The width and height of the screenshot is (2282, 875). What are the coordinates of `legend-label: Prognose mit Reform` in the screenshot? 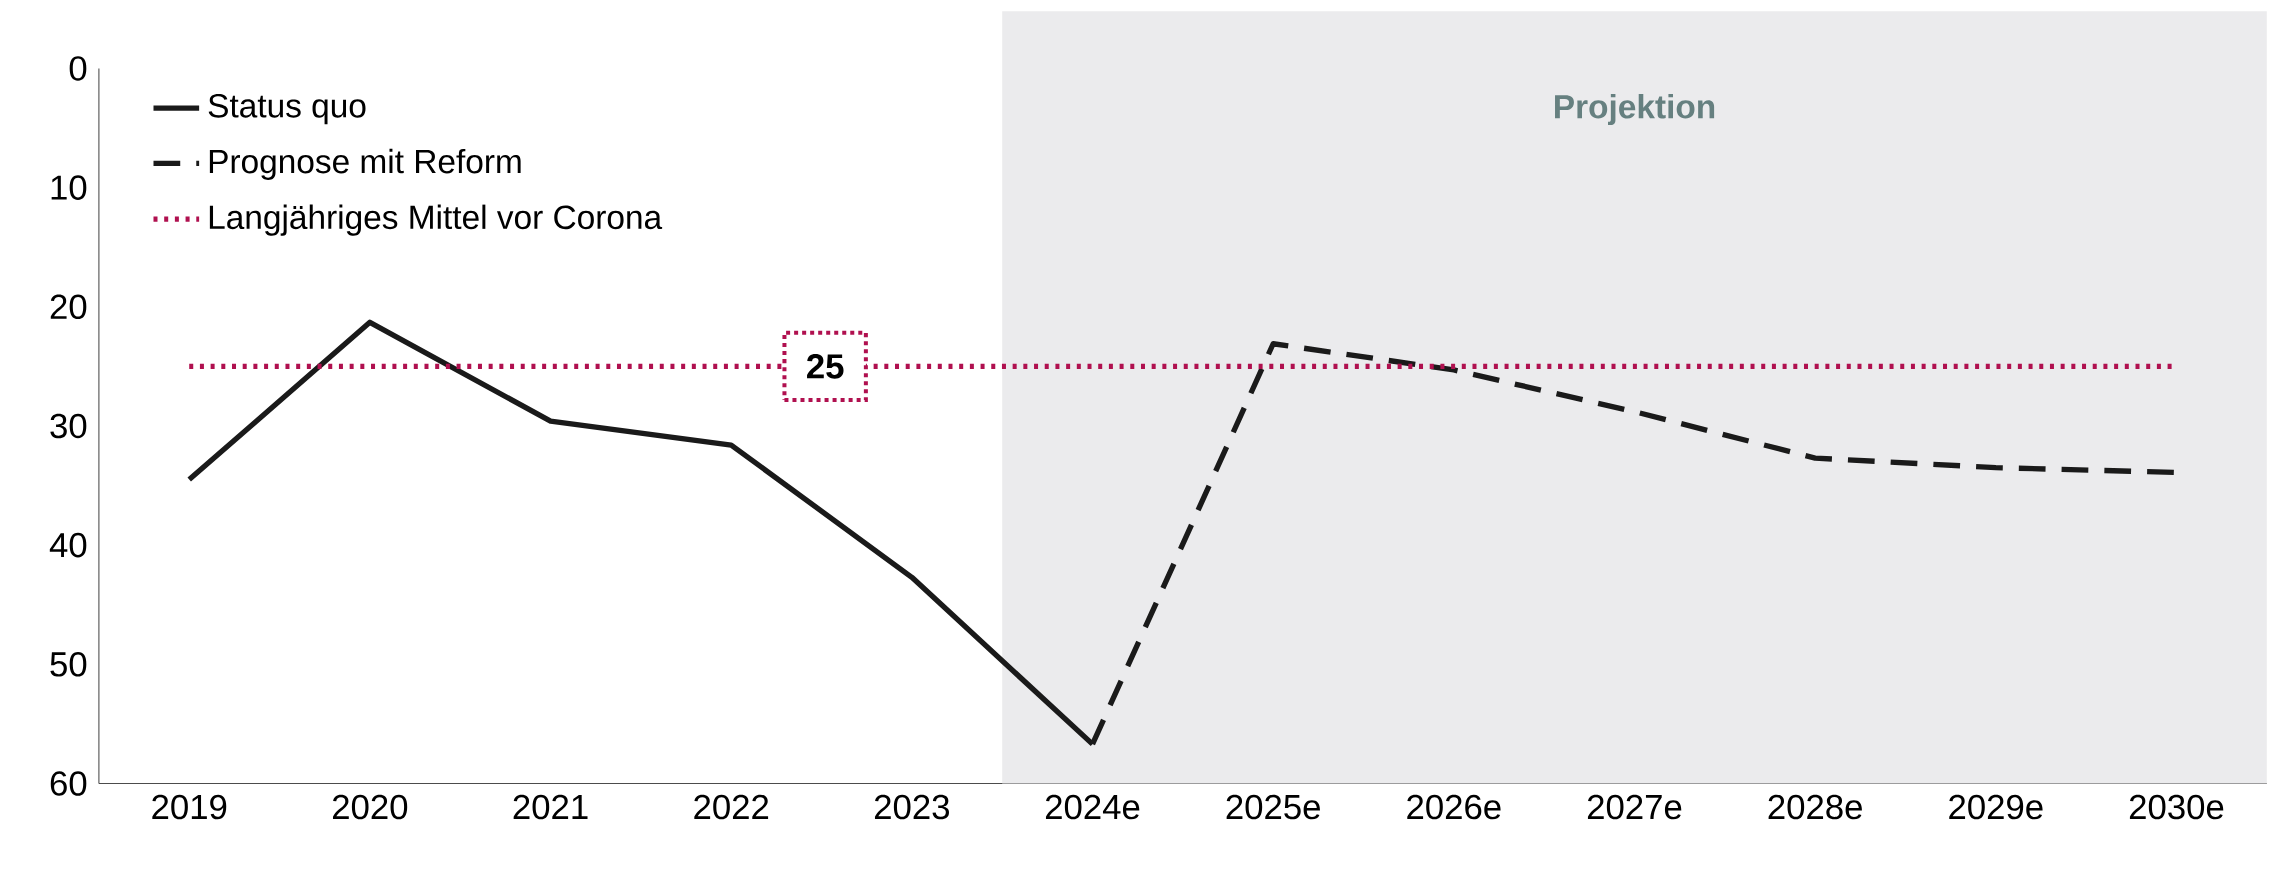 It's located at (365, 164).